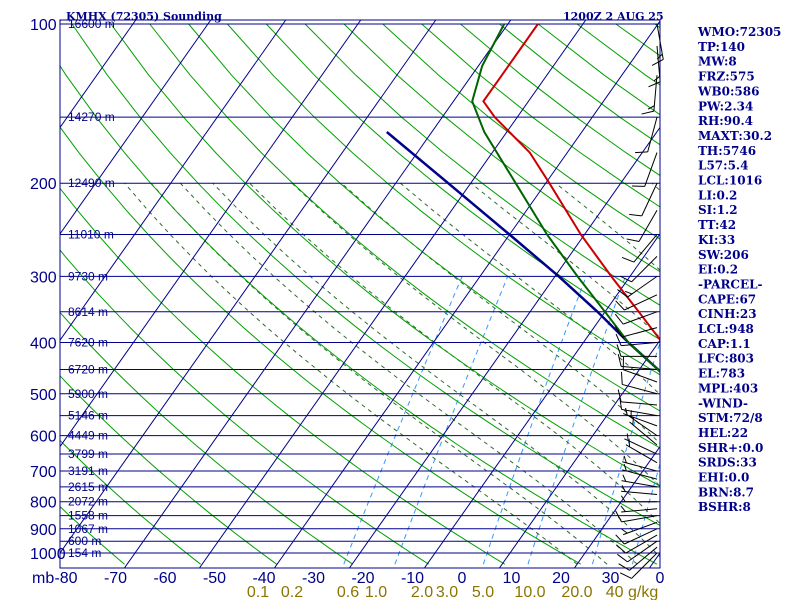  Describe the element at coordinates (168, 470) in the screenshot. I see `dry-adiabat-line` at that location.